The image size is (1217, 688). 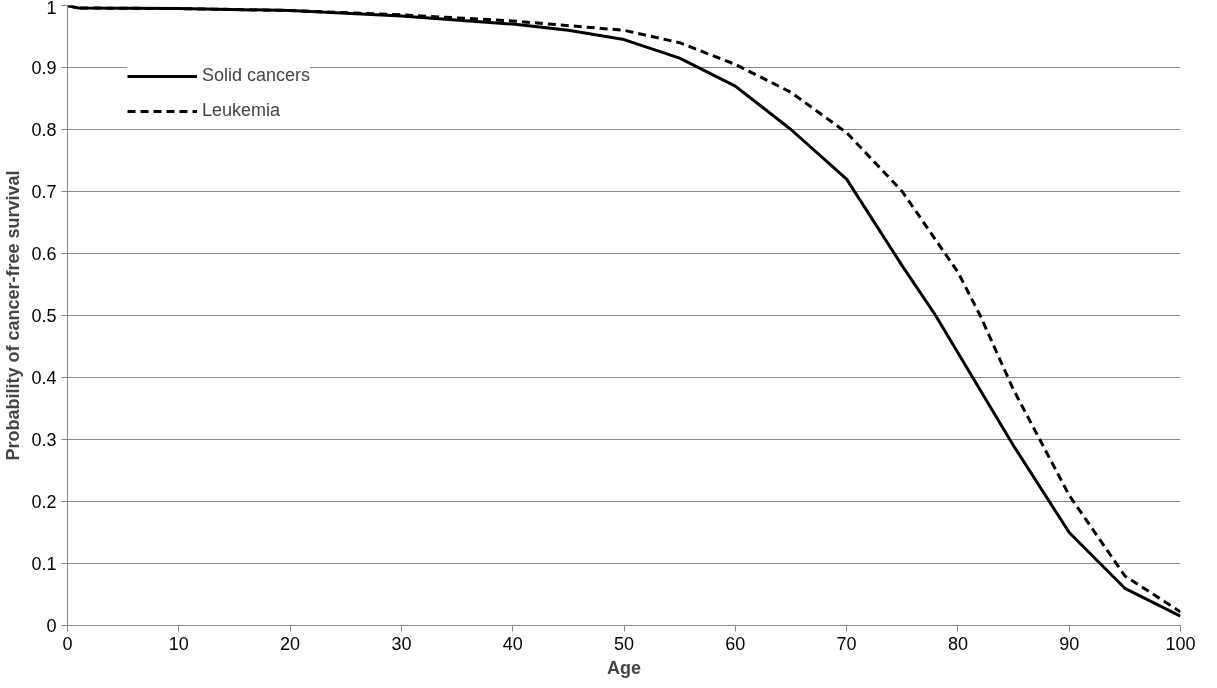 I want to click on y-tick-label: 0.3, so click(x=44, y=440).